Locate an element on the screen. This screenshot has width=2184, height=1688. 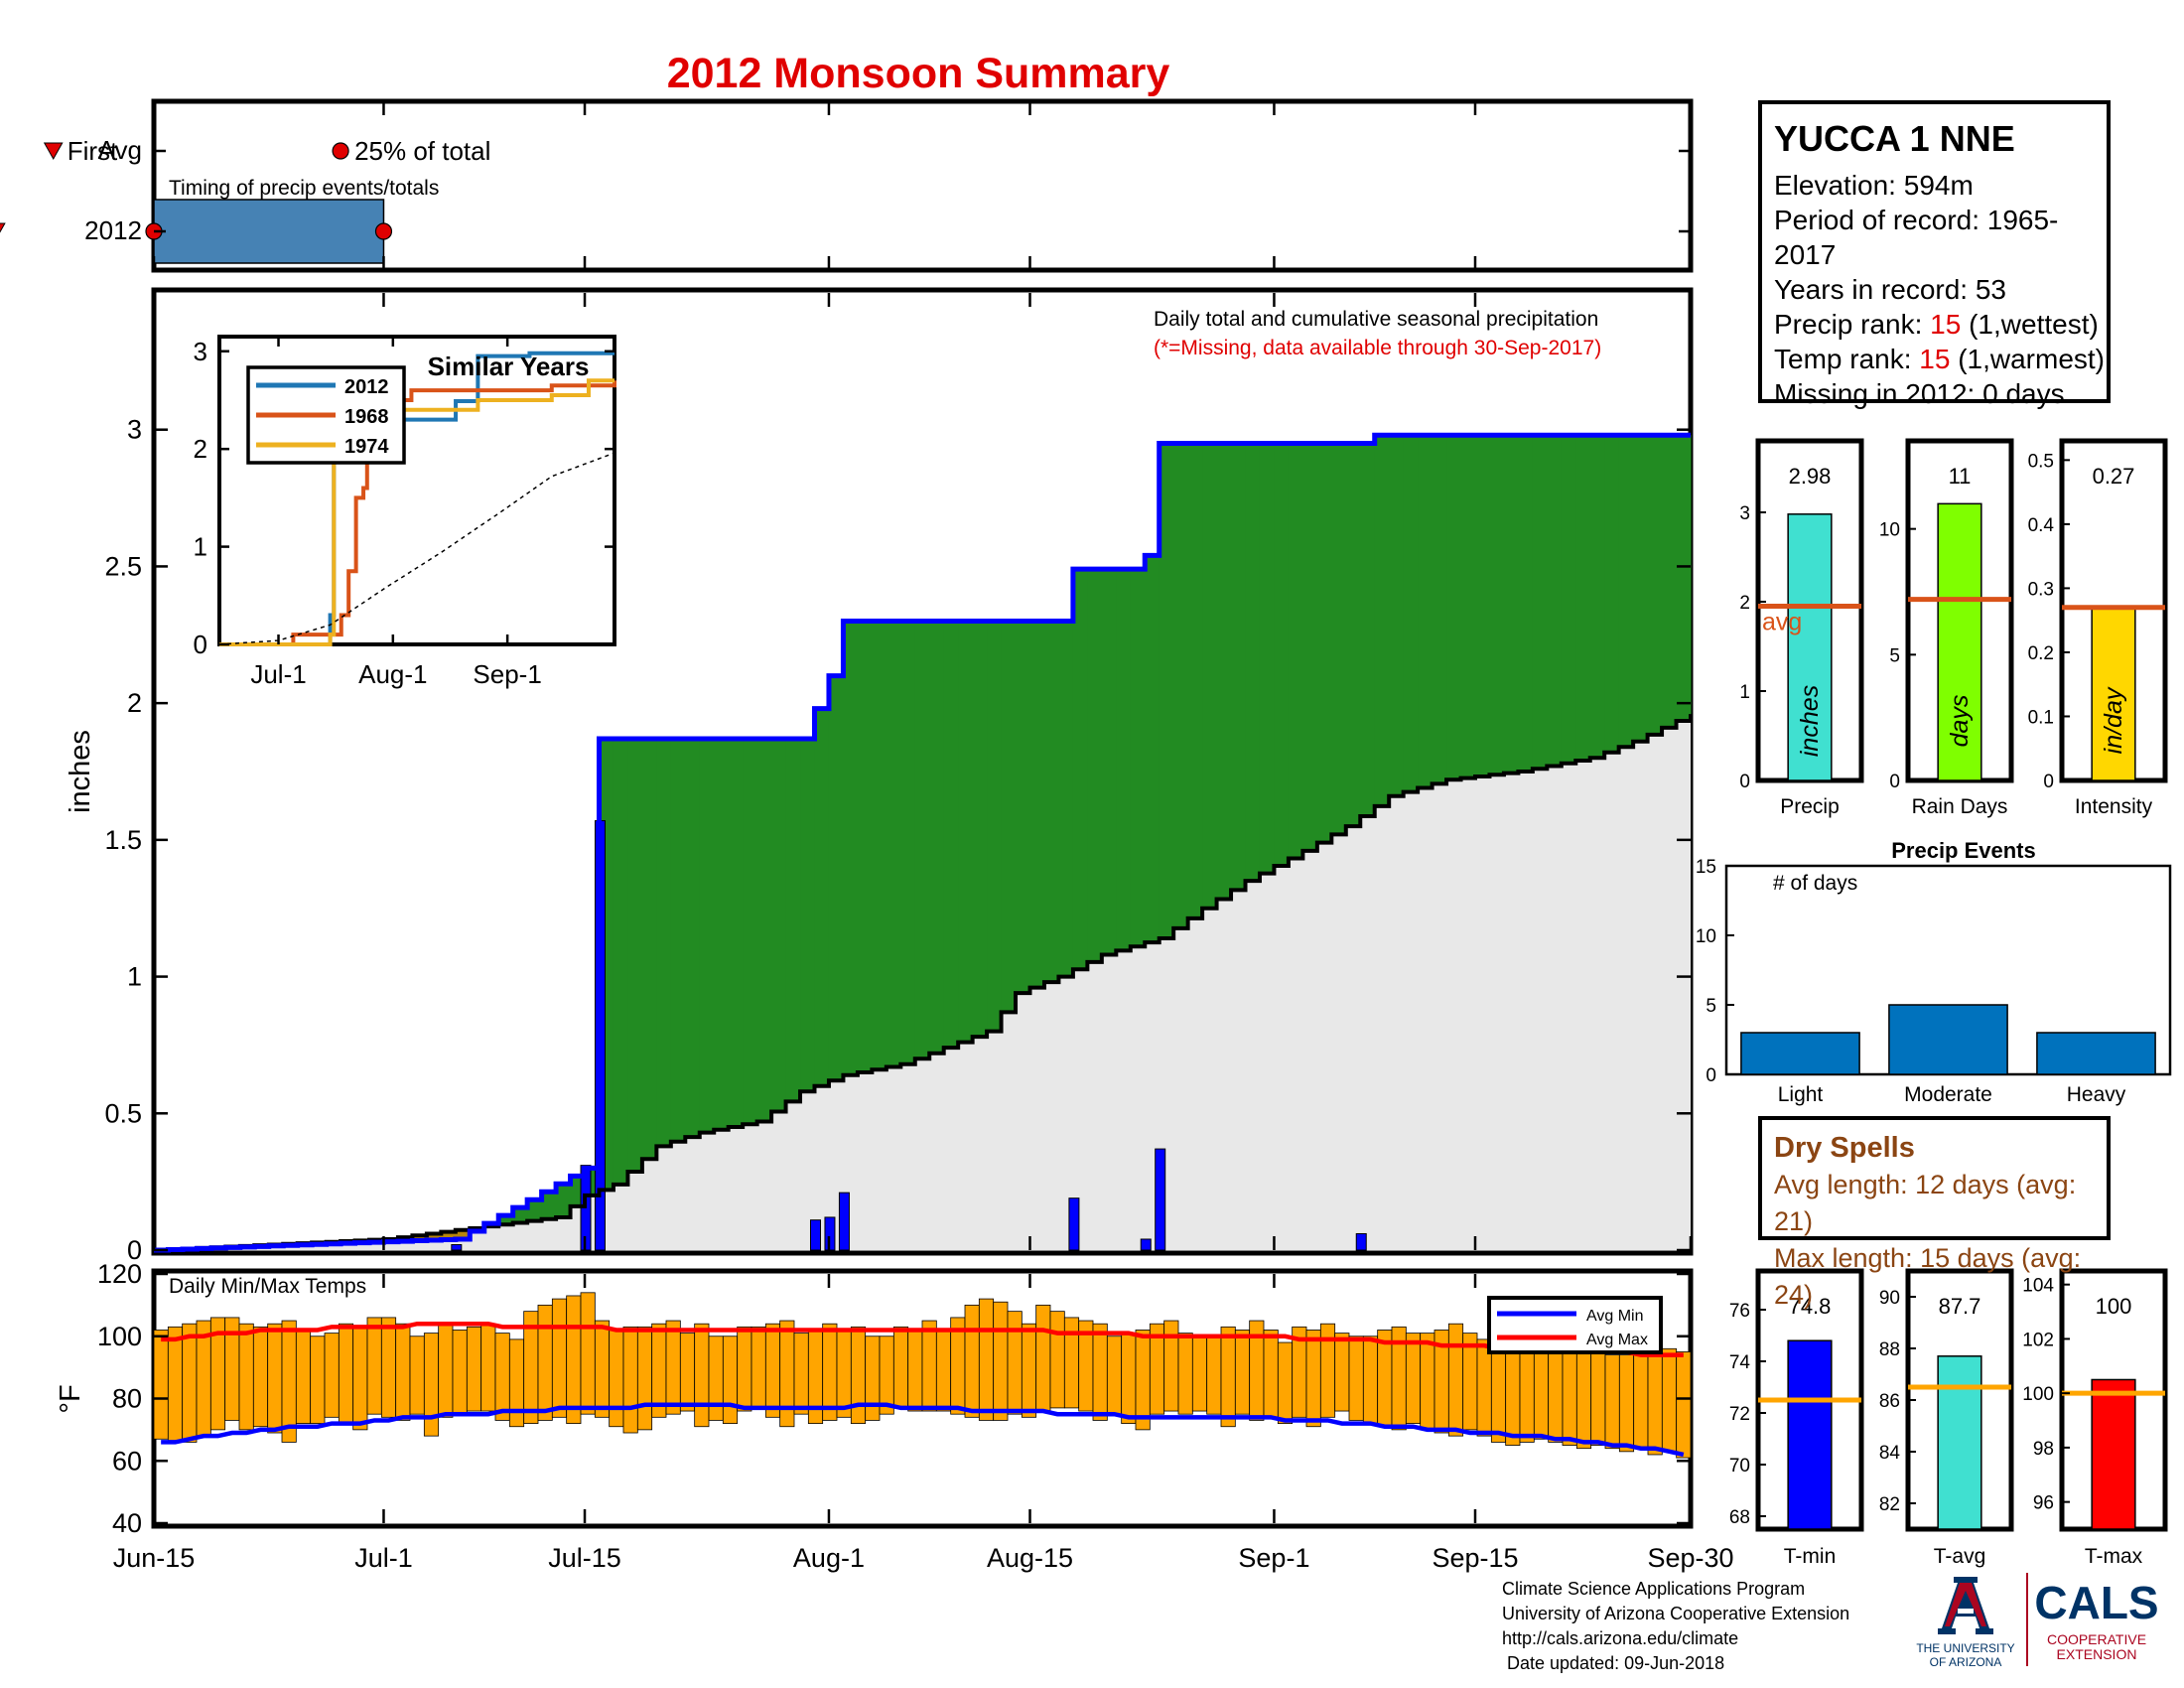
inset-ytick-label: 1 is located at coordinates (200, 547).